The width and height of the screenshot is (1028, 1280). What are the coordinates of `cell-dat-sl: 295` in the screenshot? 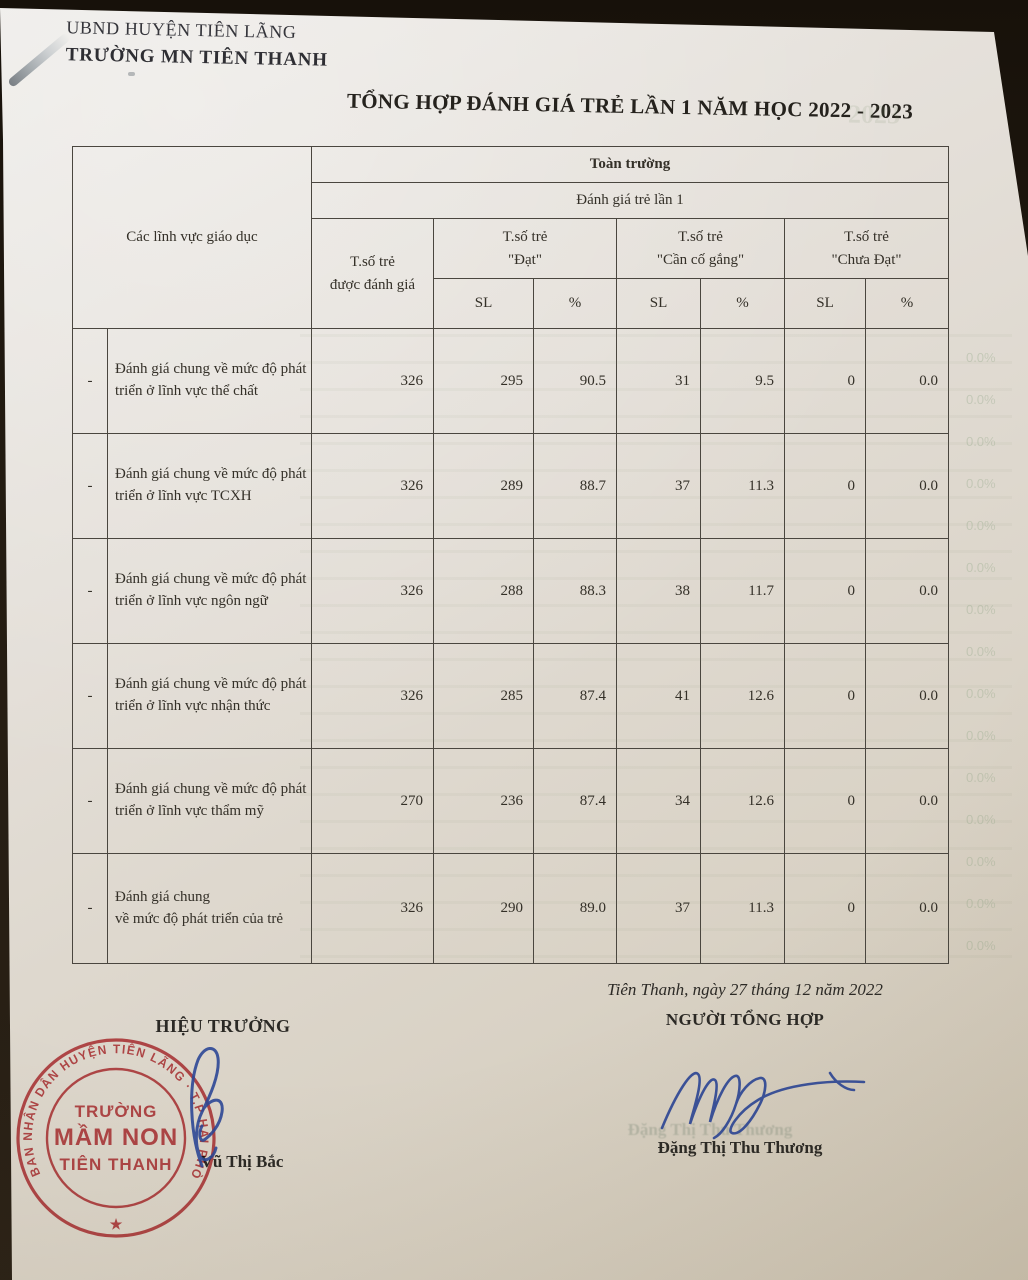 It's located at (483, 381).